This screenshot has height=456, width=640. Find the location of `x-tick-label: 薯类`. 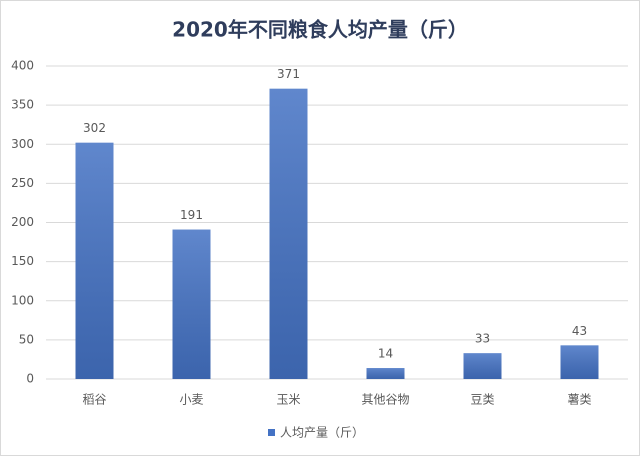

x-tick-label: 薯类 is located at coordinates (579, 400).